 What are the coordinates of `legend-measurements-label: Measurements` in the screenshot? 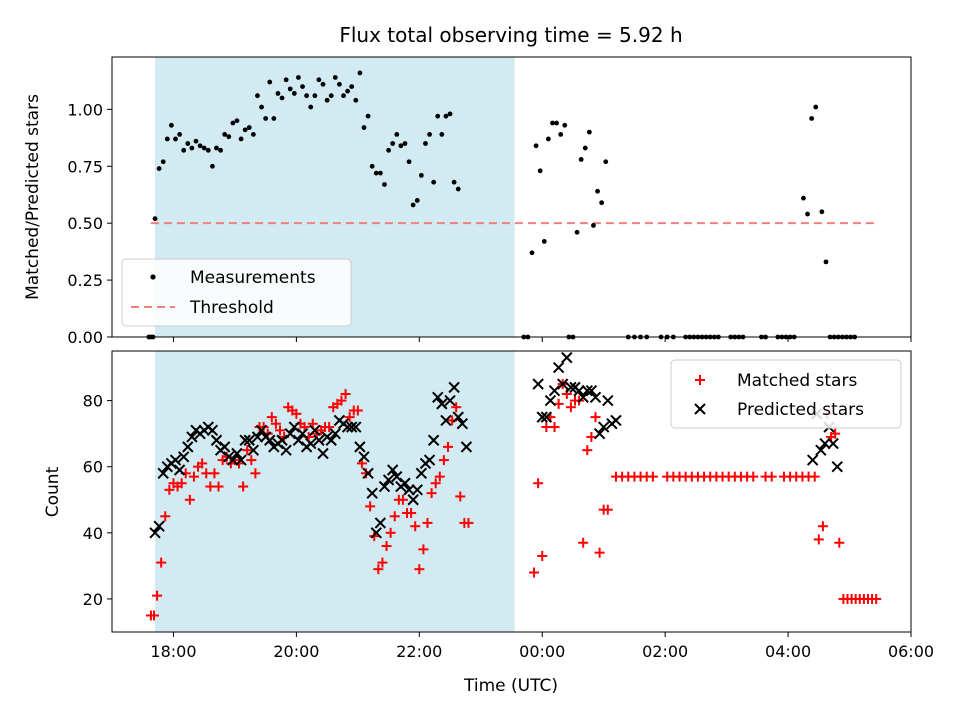 It's located at (253, 278).